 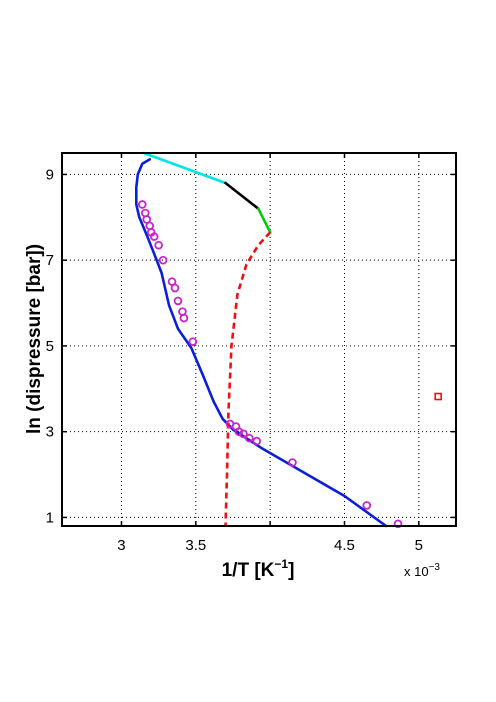 I want to click on x-tick-label: 5, so click(x=419, y=545).